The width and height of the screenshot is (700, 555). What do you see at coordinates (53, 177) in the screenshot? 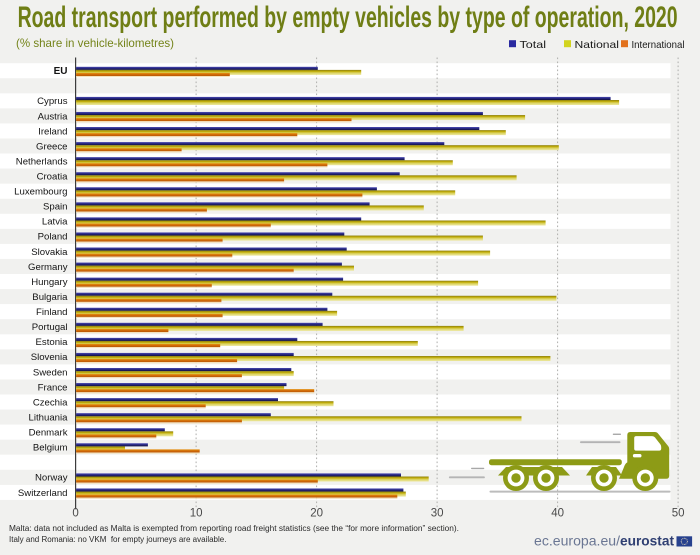
I see `svg-text: Croatia` at bounding box center [53, 177].